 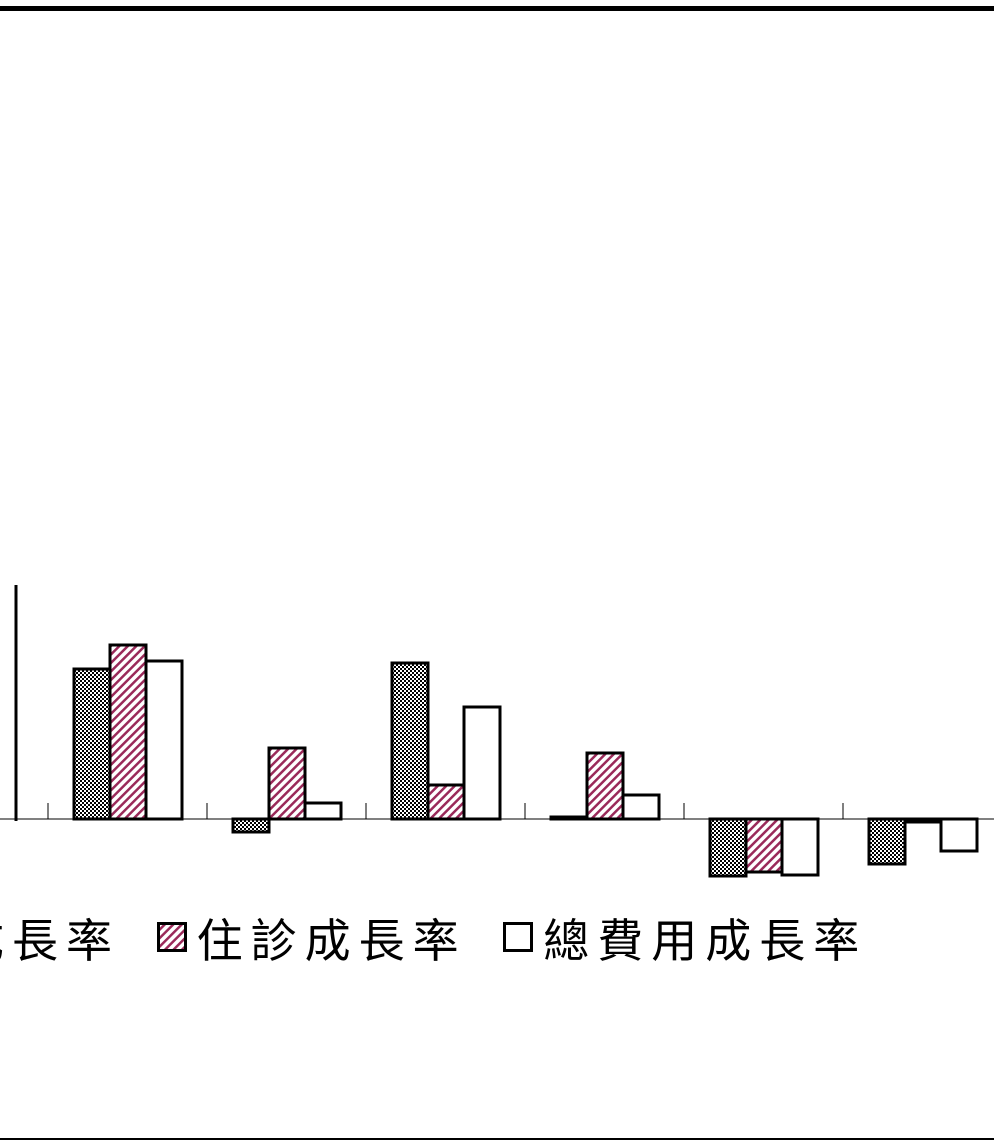 I want to click on legend-swatch-total, so click(x=518, y=937).